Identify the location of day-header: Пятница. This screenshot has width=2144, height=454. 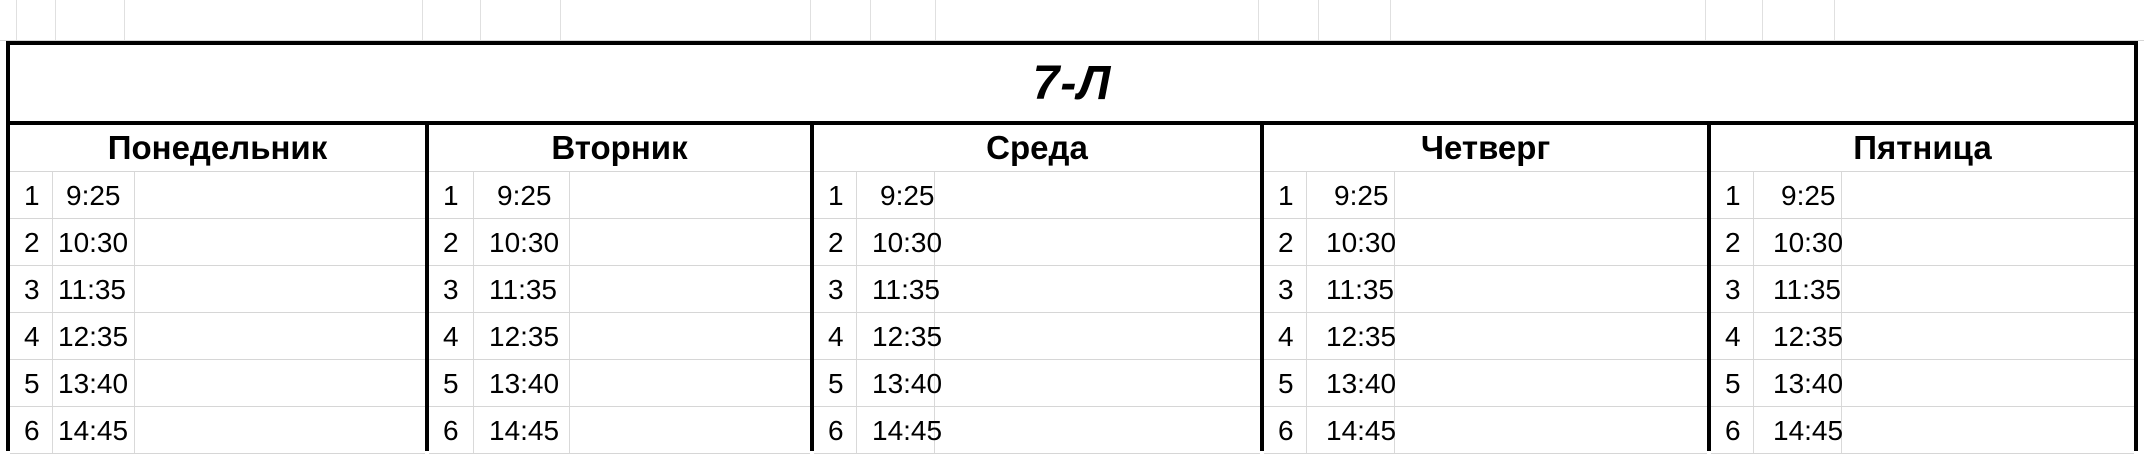
(1922, 148).